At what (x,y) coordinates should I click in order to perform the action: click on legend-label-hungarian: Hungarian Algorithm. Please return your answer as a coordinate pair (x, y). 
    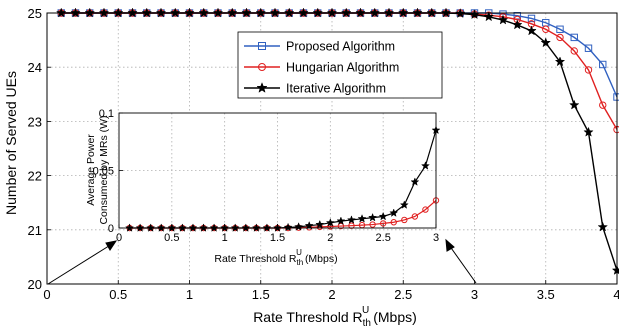
    Looking at the image, I should click on (342, 68).